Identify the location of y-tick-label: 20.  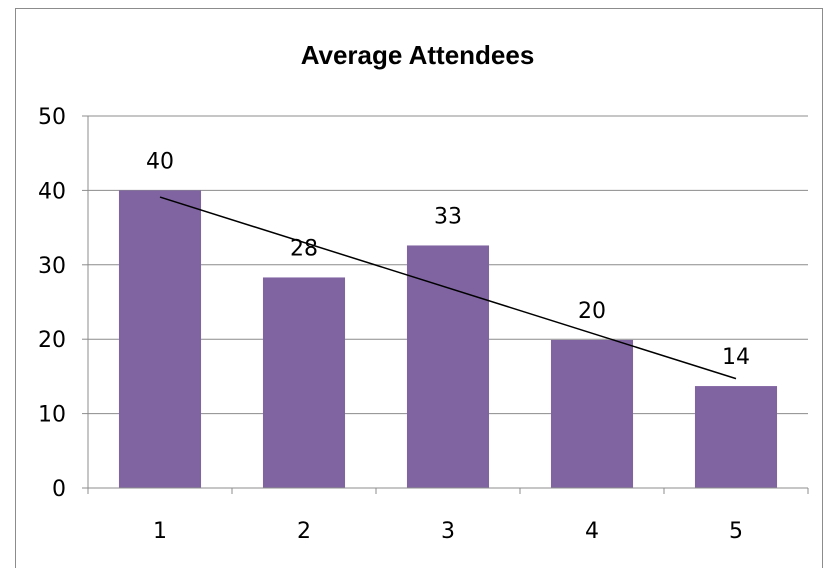
(52, 340).